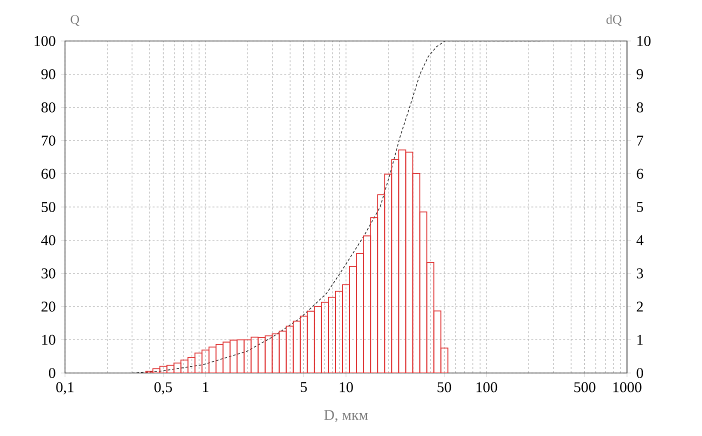 The height and width of the screenshot is (436, 702). Describe the element at coordinates (640, 273) in the screenshot. I see `y2-tick-label: 3` at that location.